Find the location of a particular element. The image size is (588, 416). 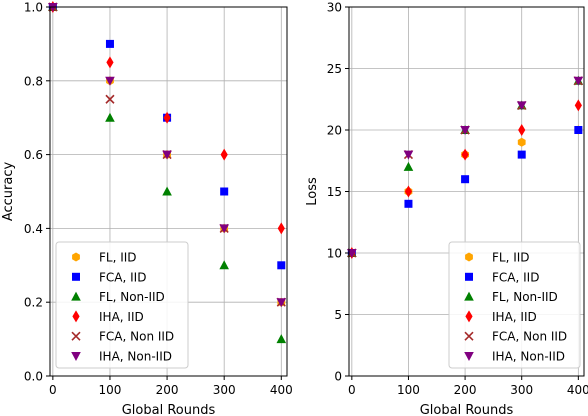

y-tick-label: 0.8 is located at coordinates (33, 81).